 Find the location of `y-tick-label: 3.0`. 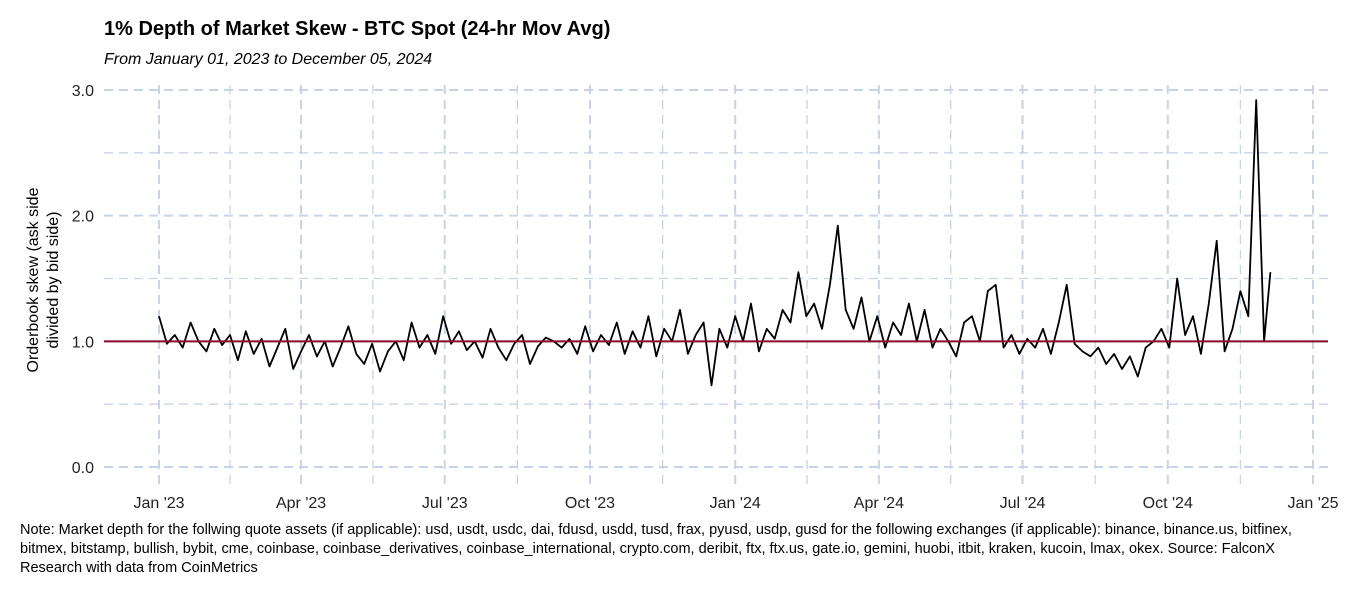

y-tick-label: 3.0 is located at coordinates (83, 91).